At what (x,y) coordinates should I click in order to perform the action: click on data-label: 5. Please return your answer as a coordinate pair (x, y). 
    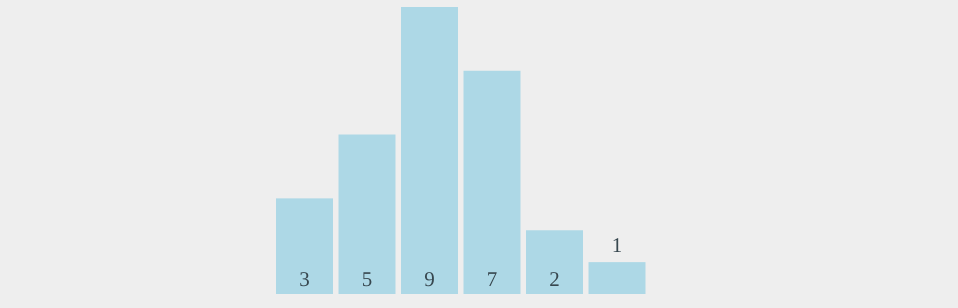
    Looking at the image, I should click on (367, 279).